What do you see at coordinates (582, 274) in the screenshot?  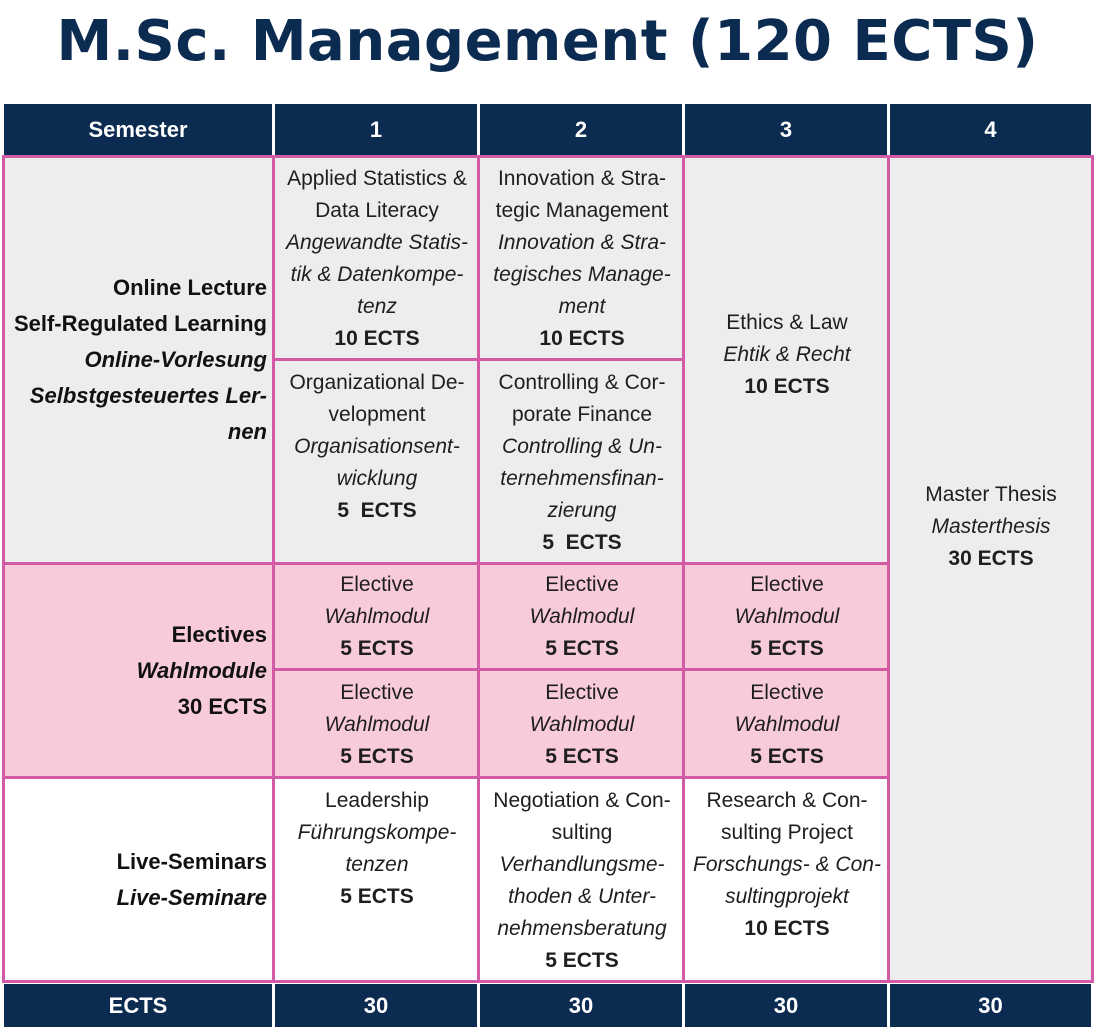 I see `module-de-line: tegisches Manage-` at bounding box center [582, 274].